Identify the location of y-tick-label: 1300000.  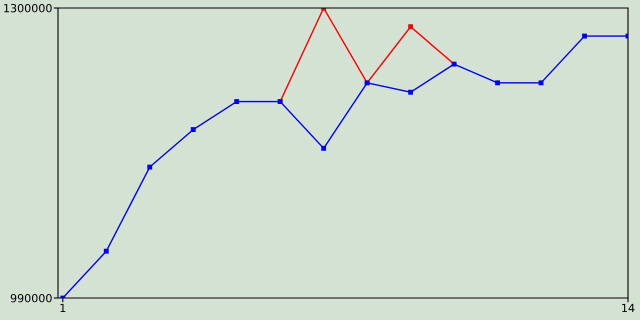
(28, 8).